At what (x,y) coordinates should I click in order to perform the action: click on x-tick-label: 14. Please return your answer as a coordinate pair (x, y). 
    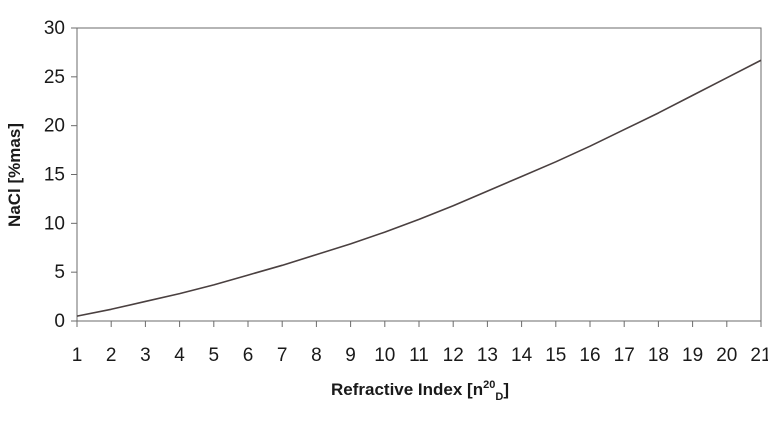
    Looking at the image, I should click on (522, 355).